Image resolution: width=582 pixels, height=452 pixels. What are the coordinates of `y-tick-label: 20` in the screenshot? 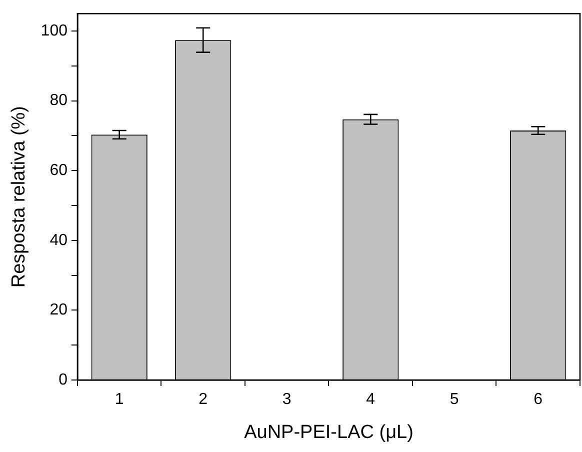 It's located at (59, 310).